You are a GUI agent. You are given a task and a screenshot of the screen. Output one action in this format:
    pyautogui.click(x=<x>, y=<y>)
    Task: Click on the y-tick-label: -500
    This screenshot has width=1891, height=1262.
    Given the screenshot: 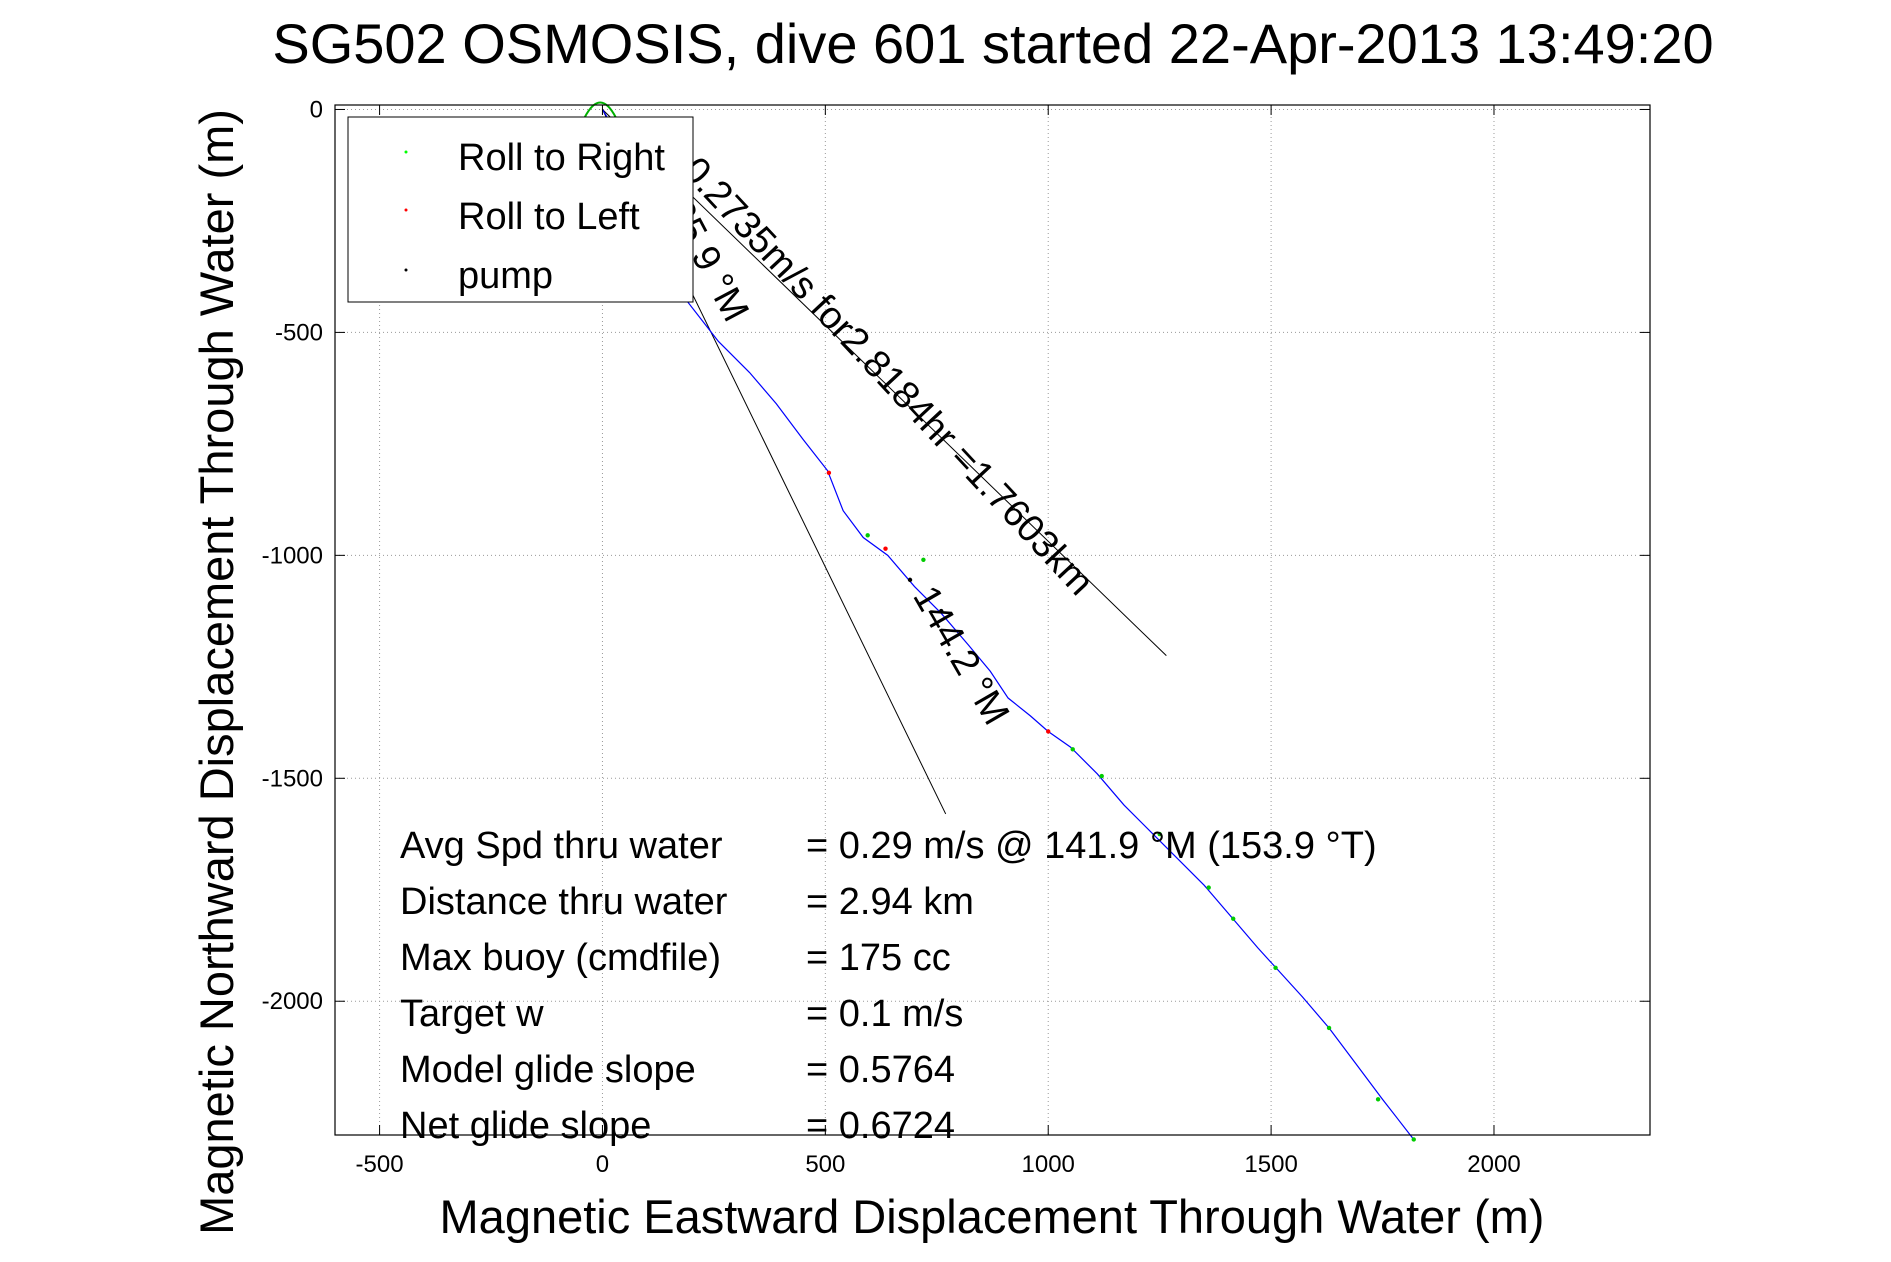 What is the action you would take?
    pyautogui.click(x=299, y=332)
    